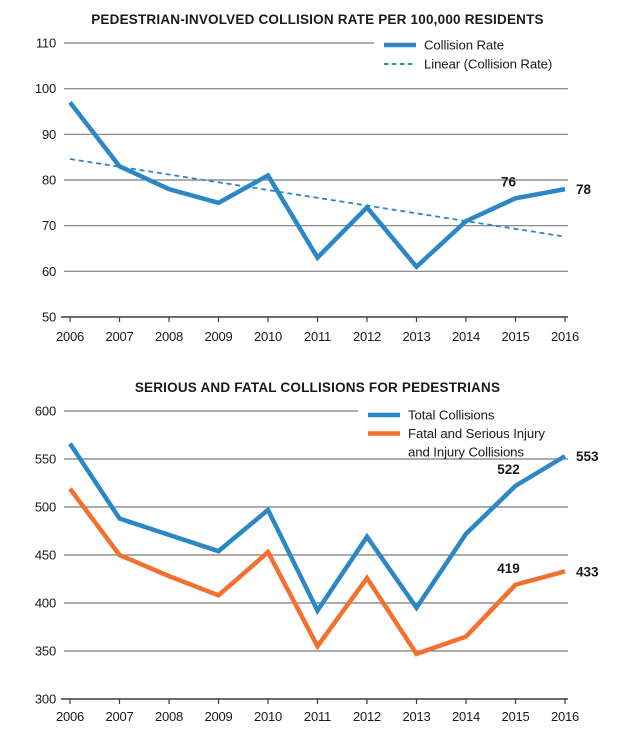 Image resolution: width=635 pixels, height=752 pixels. I want to click on legend-label: Collision Rate, so click(464, 45).